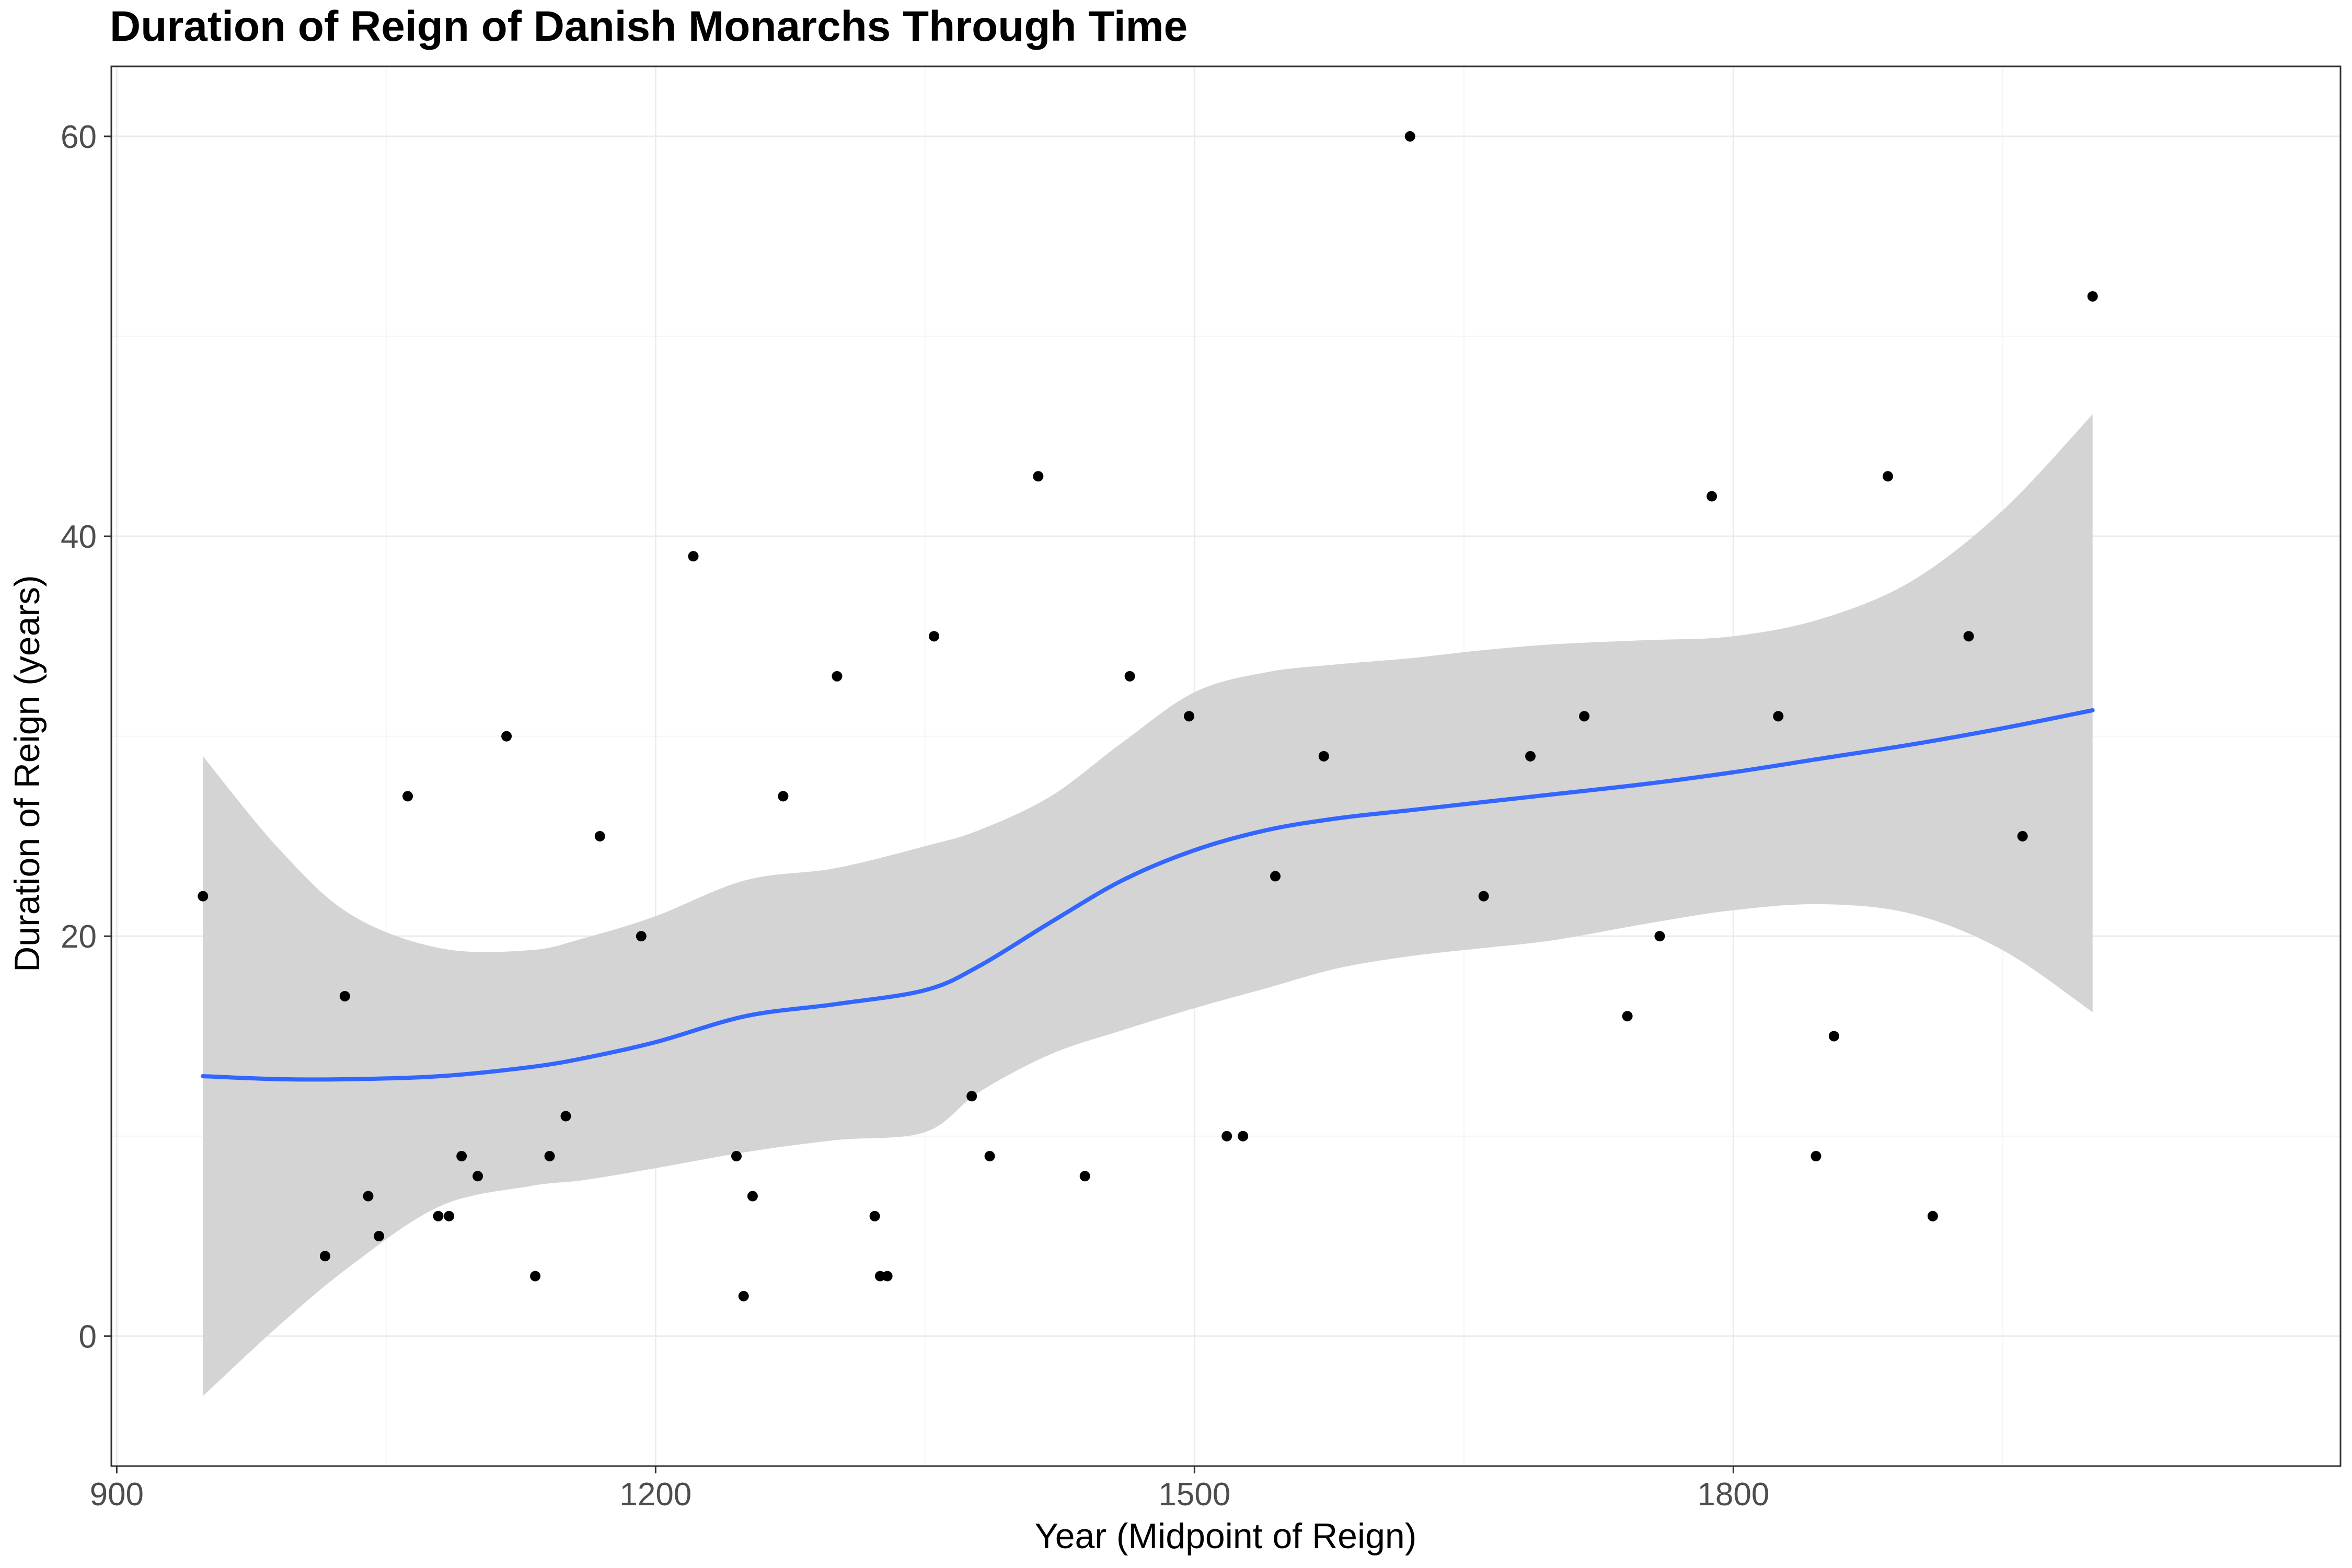  What do you see at coordinates (1733, 1495) in the screenshot?
I see `x-tick-label: 1800` at bounding box center [1733, 1495].